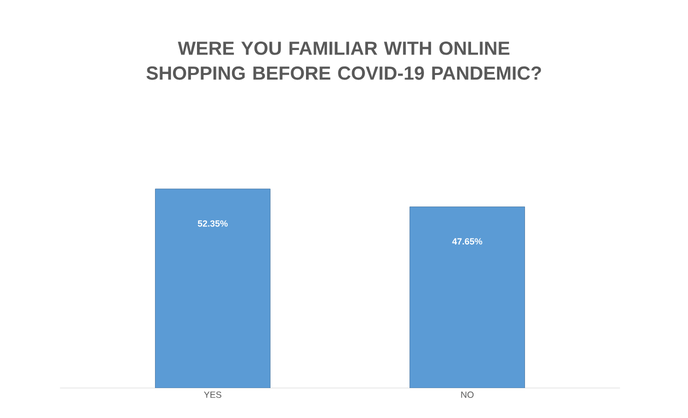 This screenshot has height=418, width=688. Describe the element at coordinates (213, 395) in the screenshot. I see `x-tick-label: YES` at that location.